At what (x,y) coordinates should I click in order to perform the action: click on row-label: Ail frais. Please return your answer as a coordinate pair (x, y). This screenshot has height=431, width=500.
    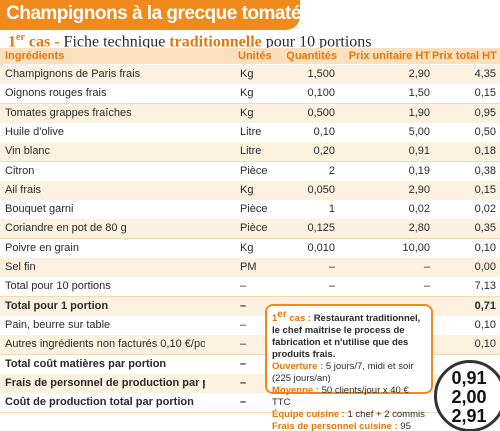
    Looking at the image, I should click on (23, 189).